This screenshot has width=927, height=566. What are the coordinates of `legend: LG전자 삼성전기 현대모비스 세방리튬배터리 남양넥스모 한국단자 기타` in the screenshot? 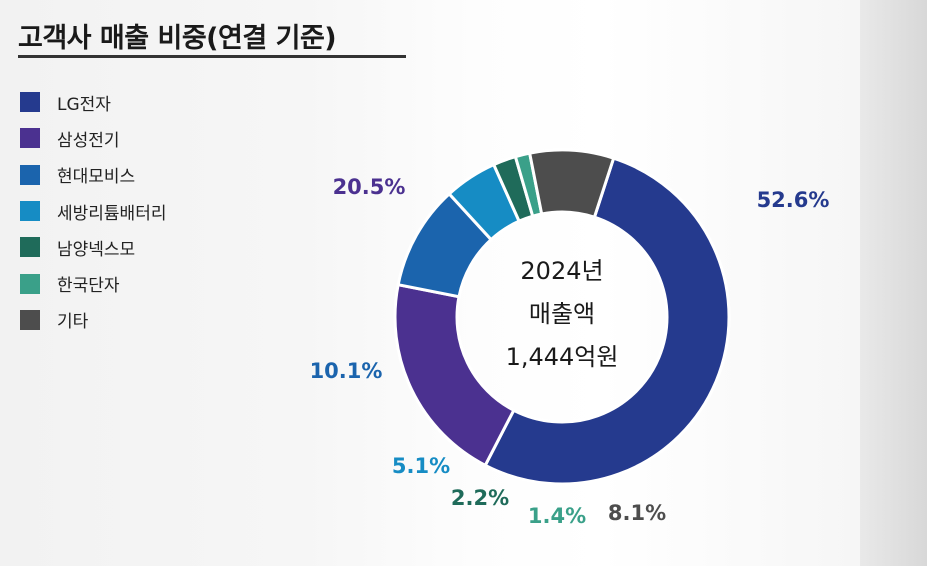 It's located at (93, 211).